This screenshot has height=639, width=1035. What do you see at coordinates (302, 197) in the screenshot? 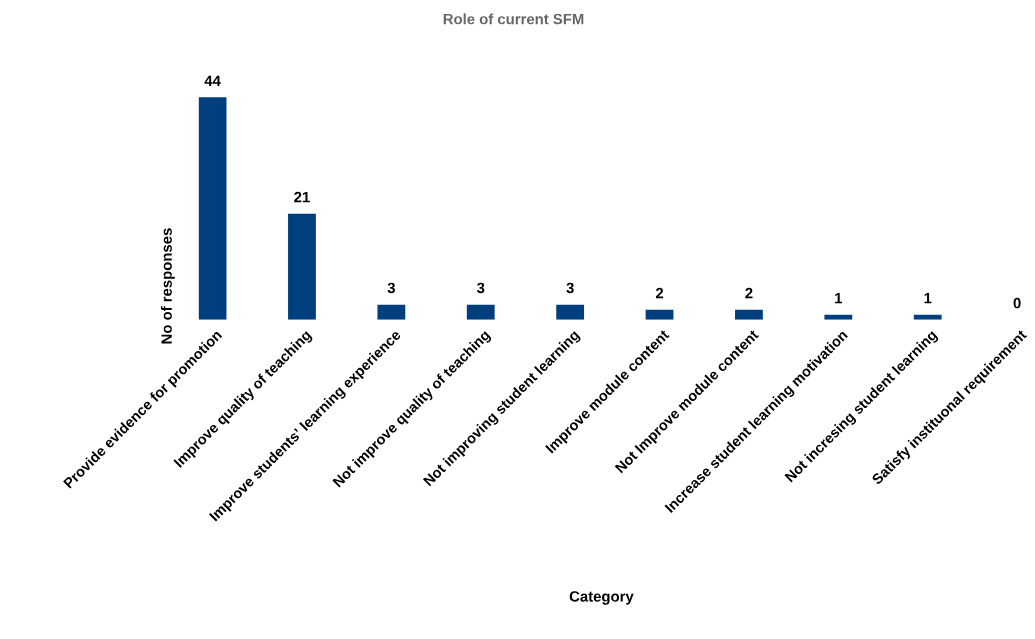
I see `data-label: 21` at bounding box center [302, 197].